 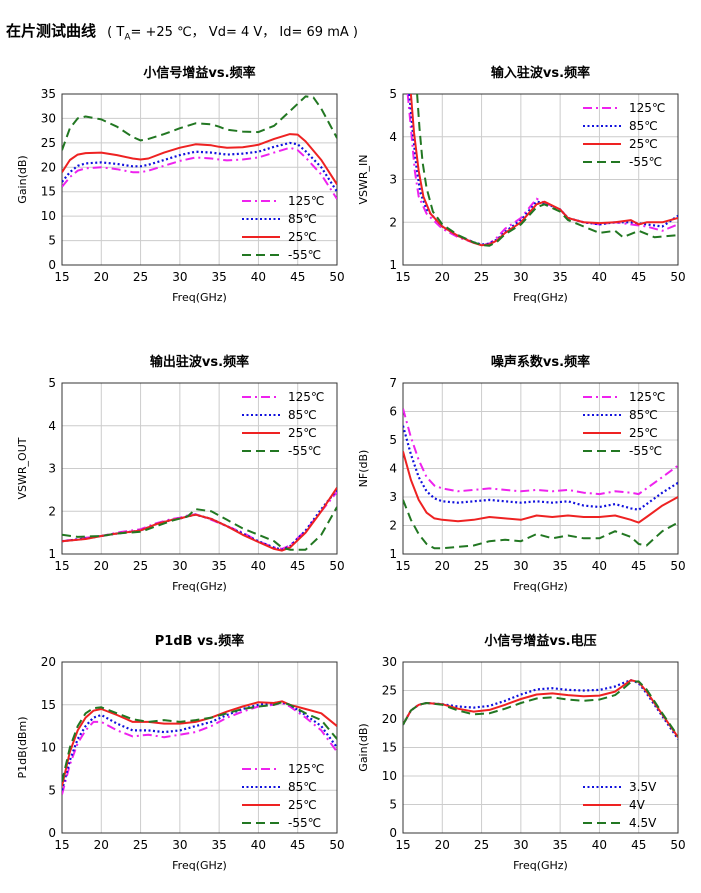 I want to click on y-axis-label: VSWR_OUT, so click(x=22, y=468).